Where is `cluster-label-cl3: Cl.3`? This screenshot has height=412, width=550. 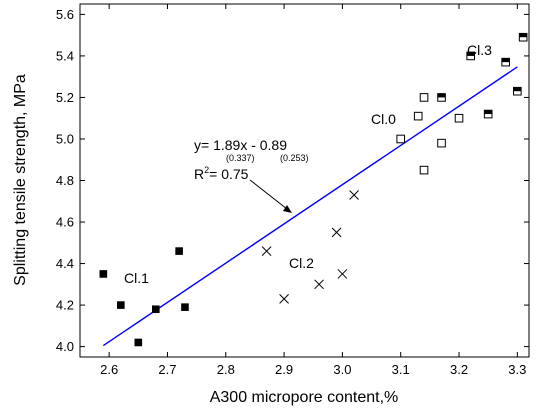
cluster-label-cl3: Cl.3 is located at coordinates (479, 50).